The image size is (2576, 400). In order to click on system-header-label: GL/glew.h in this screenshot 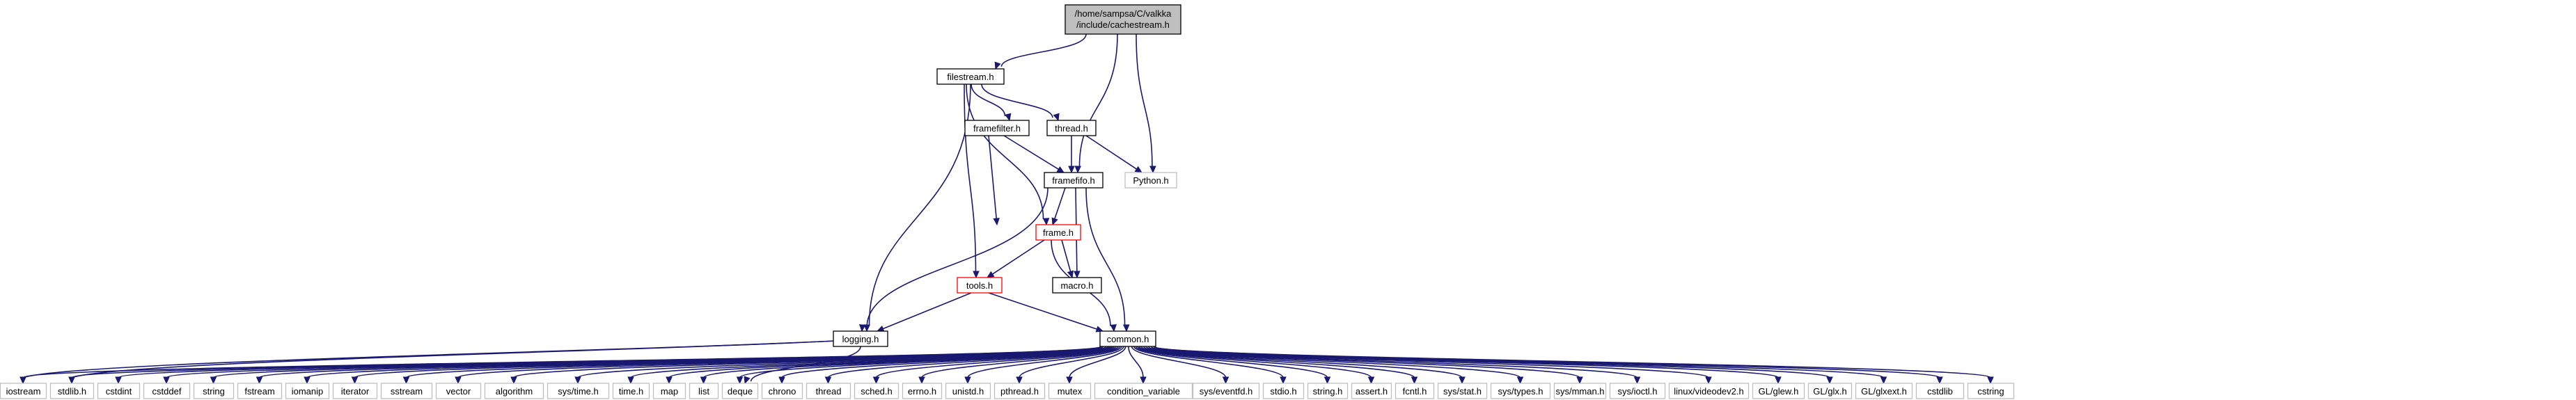, I will do `click(1779, 391)`.